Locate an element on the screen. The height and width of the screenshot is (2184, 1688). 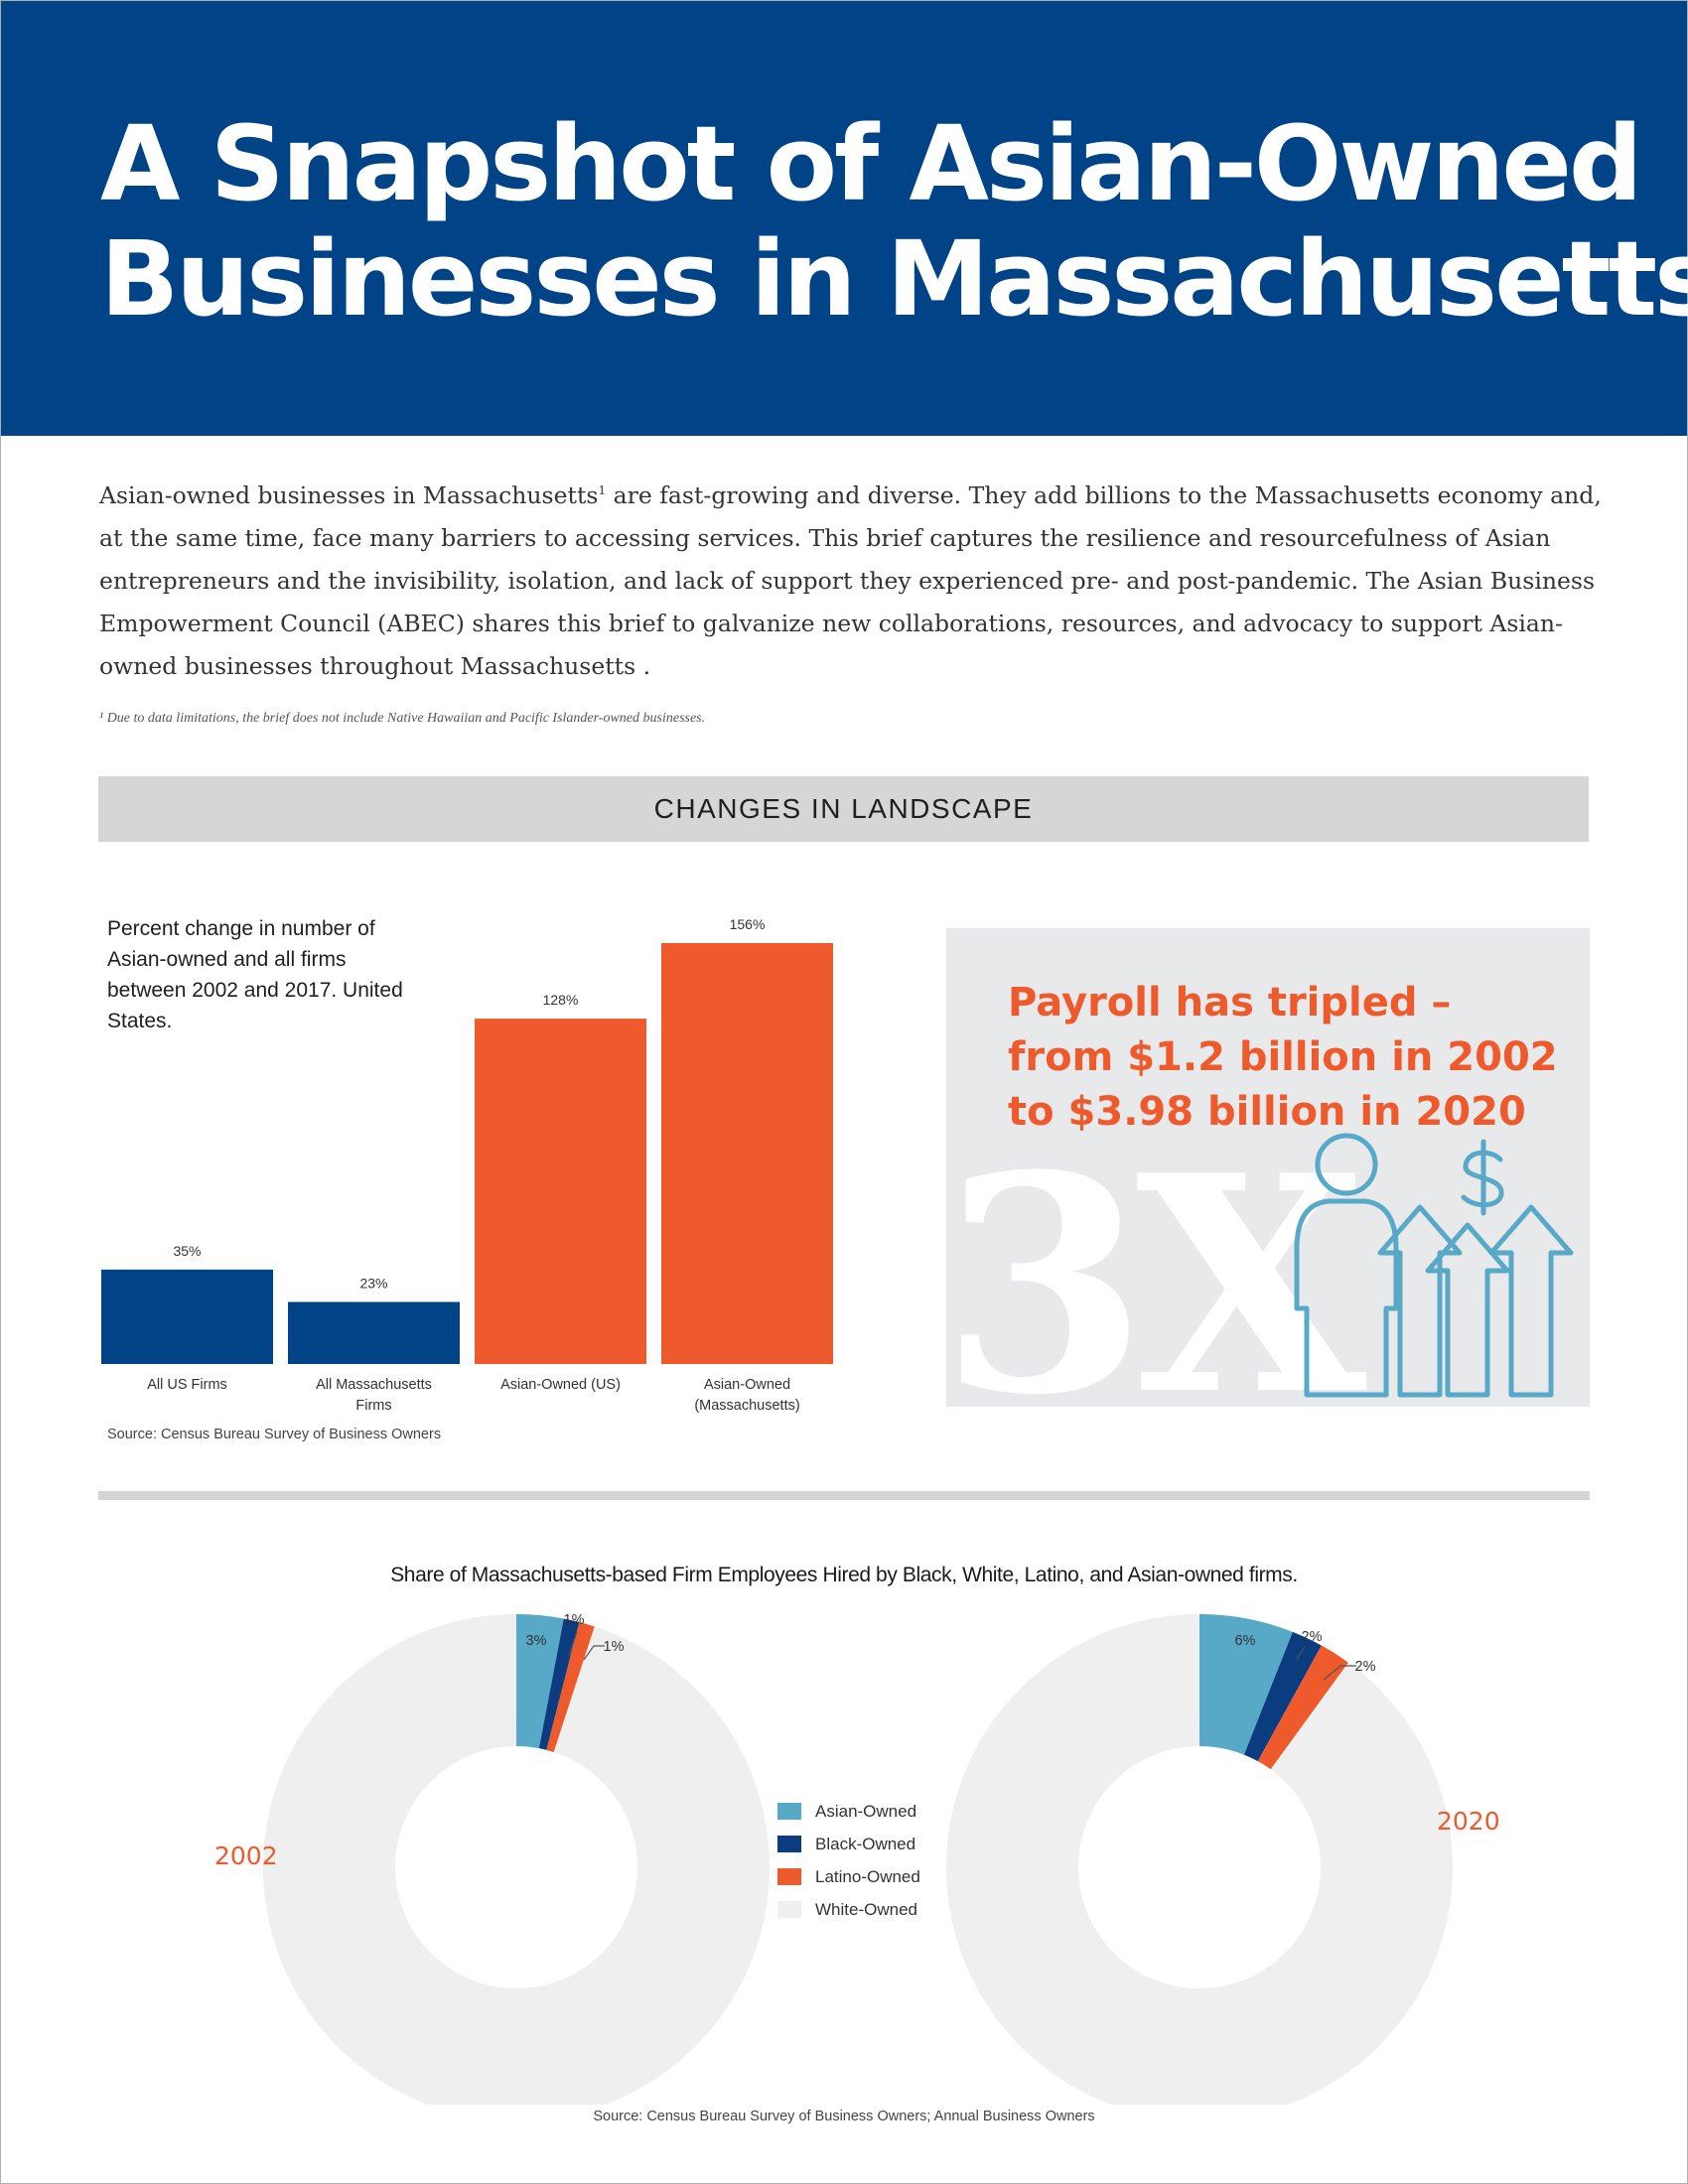
bar-asian-owned-massachusetts is located at coordinates (747, 1153).